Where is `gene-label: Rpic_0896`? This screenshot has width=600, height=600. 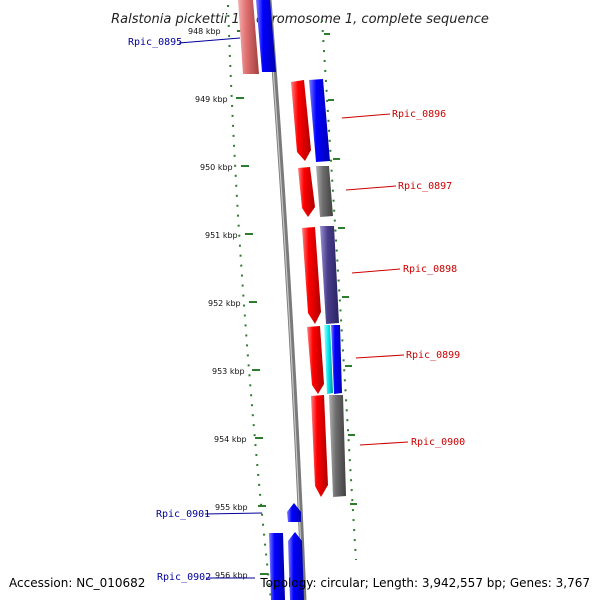
gene-label: Rpic_0896 is located at coordinates (419, 114).